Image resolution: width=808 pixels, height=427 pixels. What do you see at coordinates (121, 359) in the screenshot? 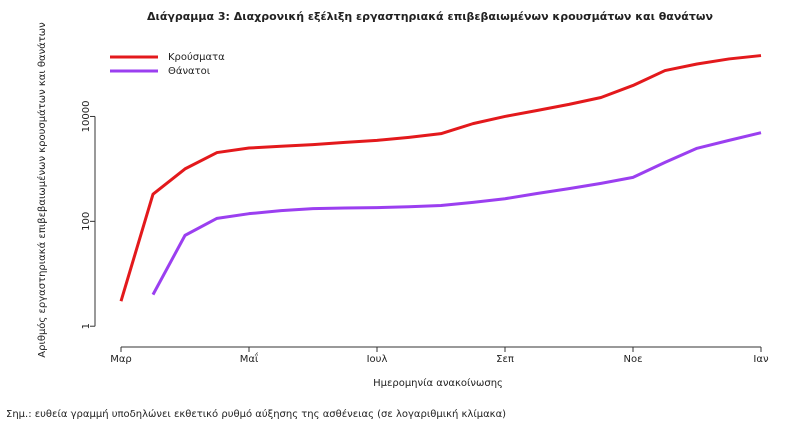
I see `x-tick-label: Μαρ` at bounding box center [121, 359].